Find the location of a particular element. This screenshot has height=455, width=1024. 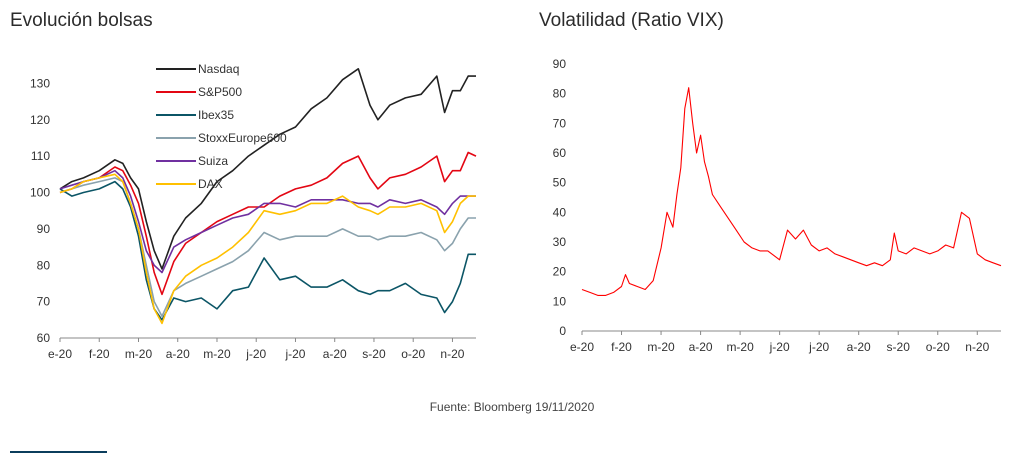

y-tick-label: 130 is located at coordinates (40, 83).